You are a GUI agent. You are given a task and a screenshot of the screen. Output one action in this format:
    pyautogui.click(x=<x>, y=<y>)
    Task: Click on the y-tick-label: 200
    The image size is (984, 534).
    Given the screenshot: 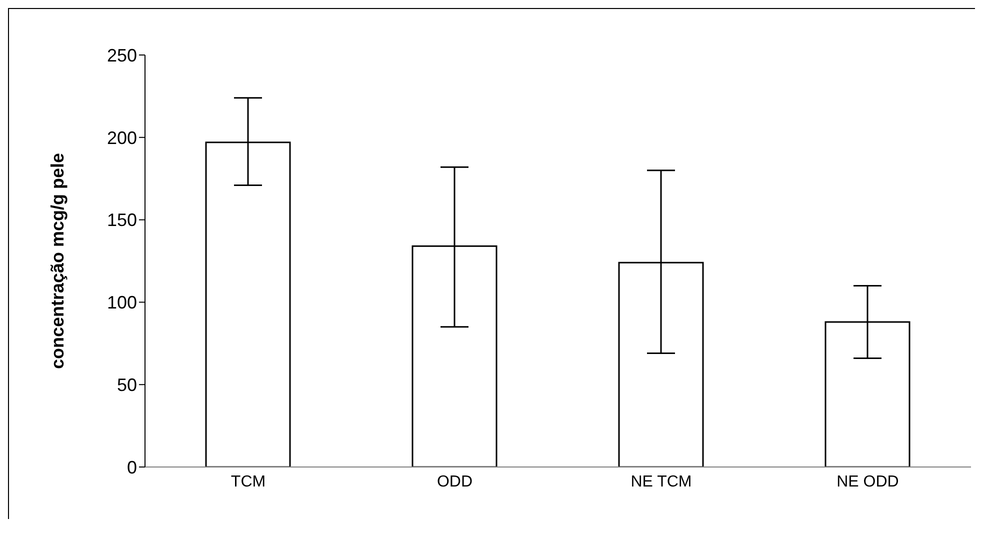 What is the action you would take?
    pyautogui.click(x=121, y=138)
    